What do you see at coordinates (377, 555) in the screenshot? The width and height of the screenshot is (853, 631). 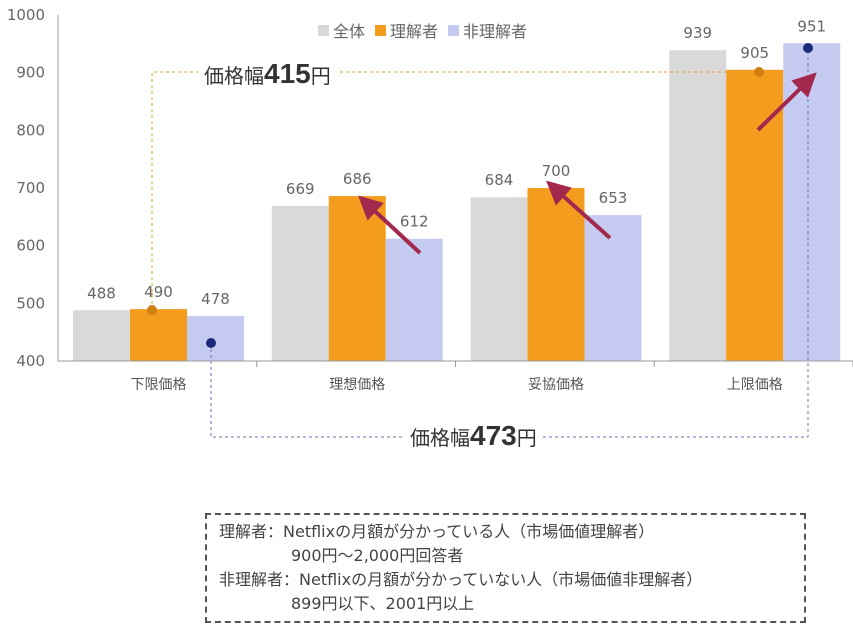 I see `note-line: 900円〜2,000円回答者` at bounding box center [377, 555].